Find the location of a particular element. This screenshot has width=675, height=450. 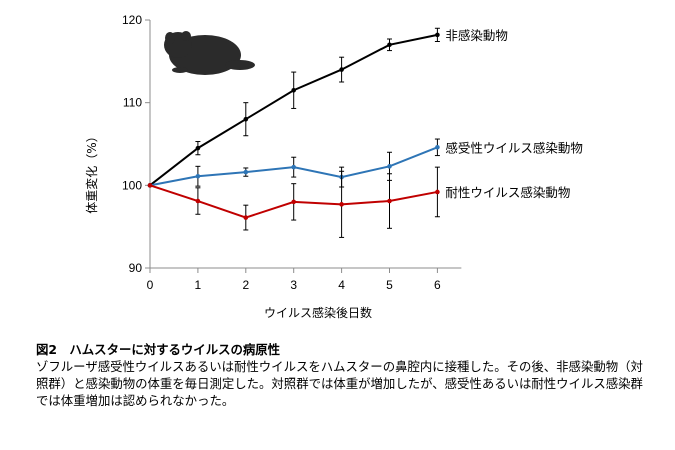

y-tick-label: 90 is located at coordinates (136, 268).